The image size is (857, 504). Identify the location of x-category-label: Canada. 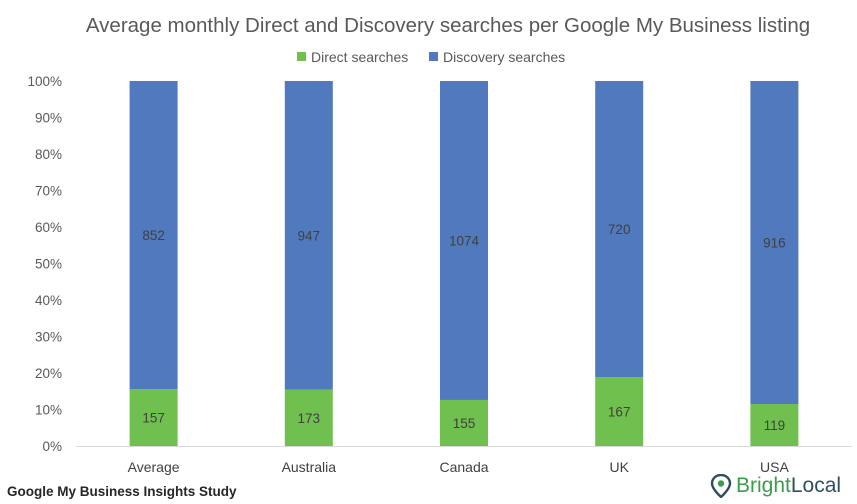
(463, 467).